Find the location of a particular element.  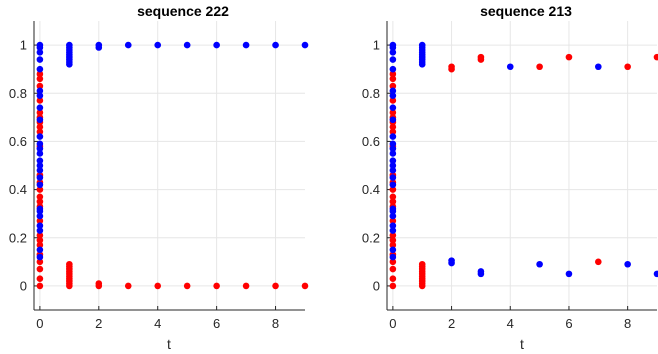

y-tick-label: 1 is located at coordinates (23, 45).